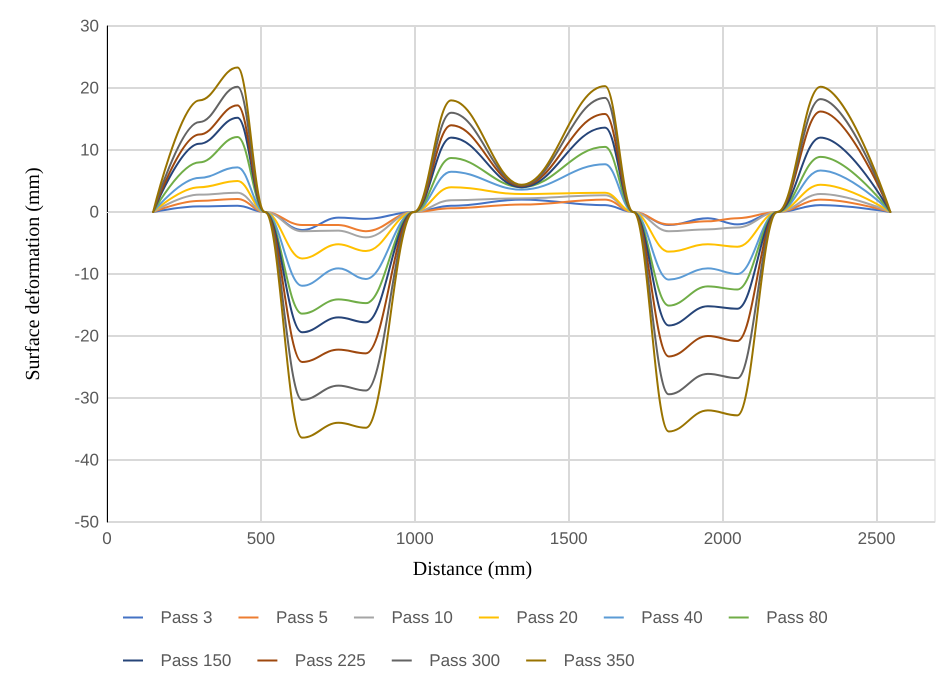 This screenshot has width=945, height=682. I want to click on y-tick-label: 10, so click(89, 150).